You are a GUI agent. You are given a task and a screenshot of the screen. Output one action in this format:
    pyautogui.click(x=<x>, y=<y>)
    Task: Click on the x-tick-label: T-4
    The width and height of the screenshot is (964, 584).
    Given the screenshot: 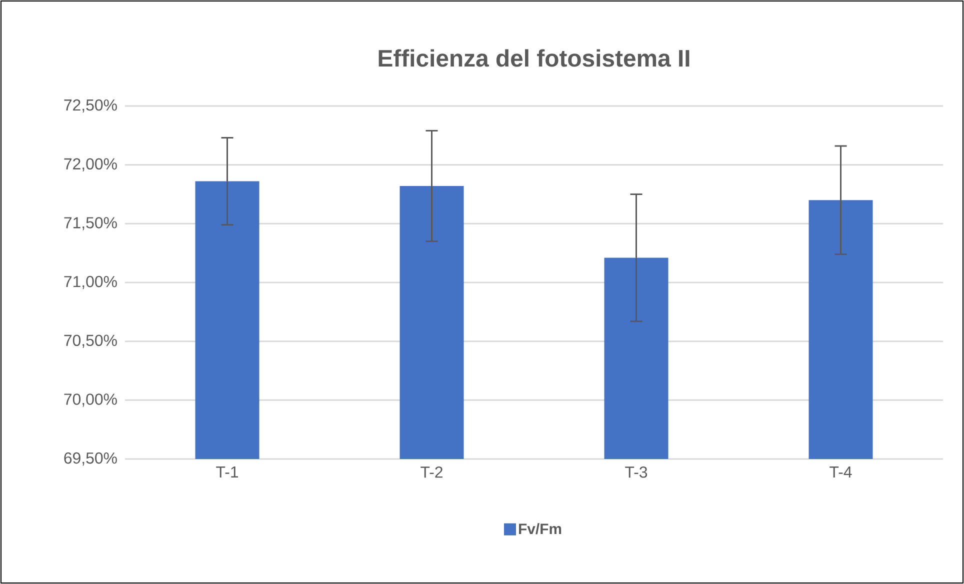 What is the action you would take?
    pyautogui.click(x=841, y=472)
    